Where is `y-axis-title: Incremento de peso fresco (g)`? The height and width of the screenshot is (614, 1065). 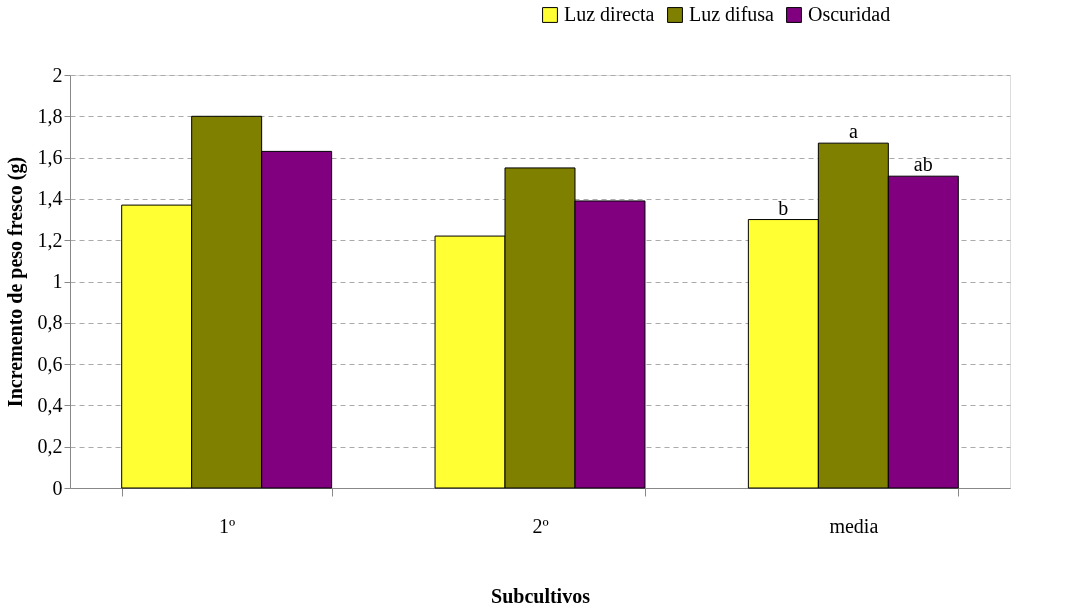
y-axis-title: Incremento de peso fresco (g) is located at coordinates (15, 282).